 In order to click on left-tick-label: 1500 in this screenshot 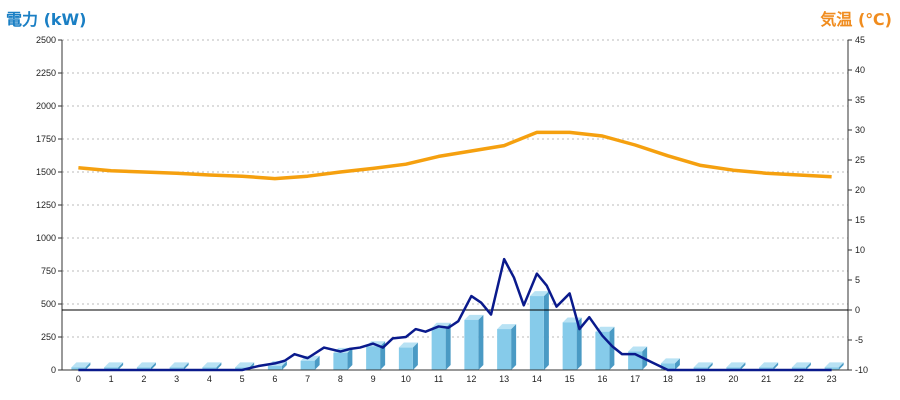, I will do `click(46, 172)`.